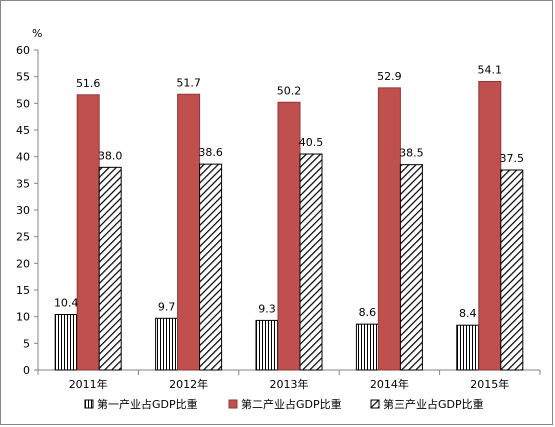  What do you see at coordinates (291, 404) in the screenshot?
I see `legend-label: 第二产业占GDP比重` at bounding box center [291, 404].